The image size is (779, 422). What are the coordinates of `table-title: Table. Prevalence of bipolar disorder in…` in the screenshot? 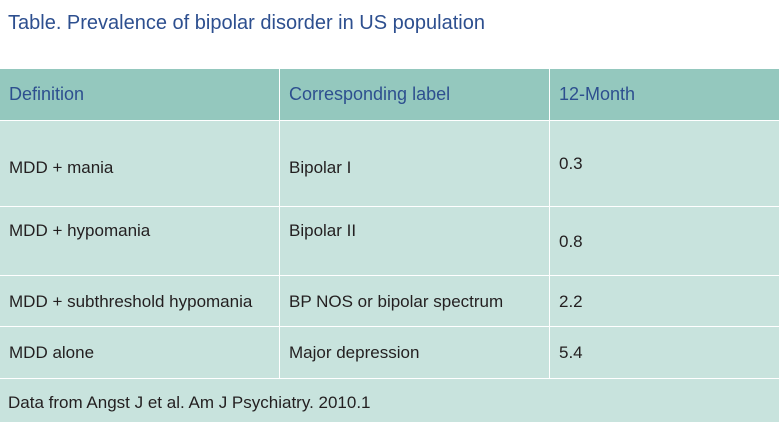 It's located at (246, 23).